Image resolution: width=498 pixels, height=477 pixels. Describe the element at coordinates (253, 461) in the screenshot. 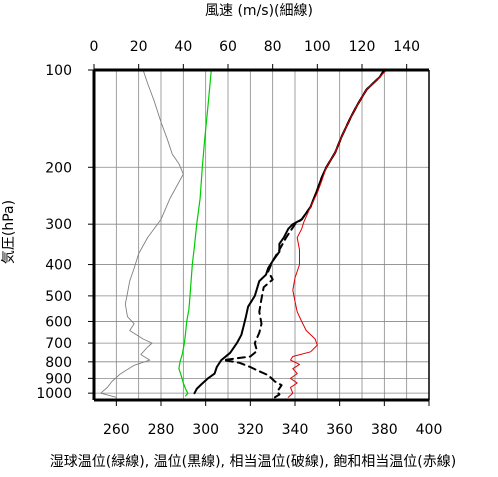

I see `bottom-axis-title: 湿球温位(緑線), 温位(黒線), 相当温位(破線), 飽和相当温位(赤線)` at that location.